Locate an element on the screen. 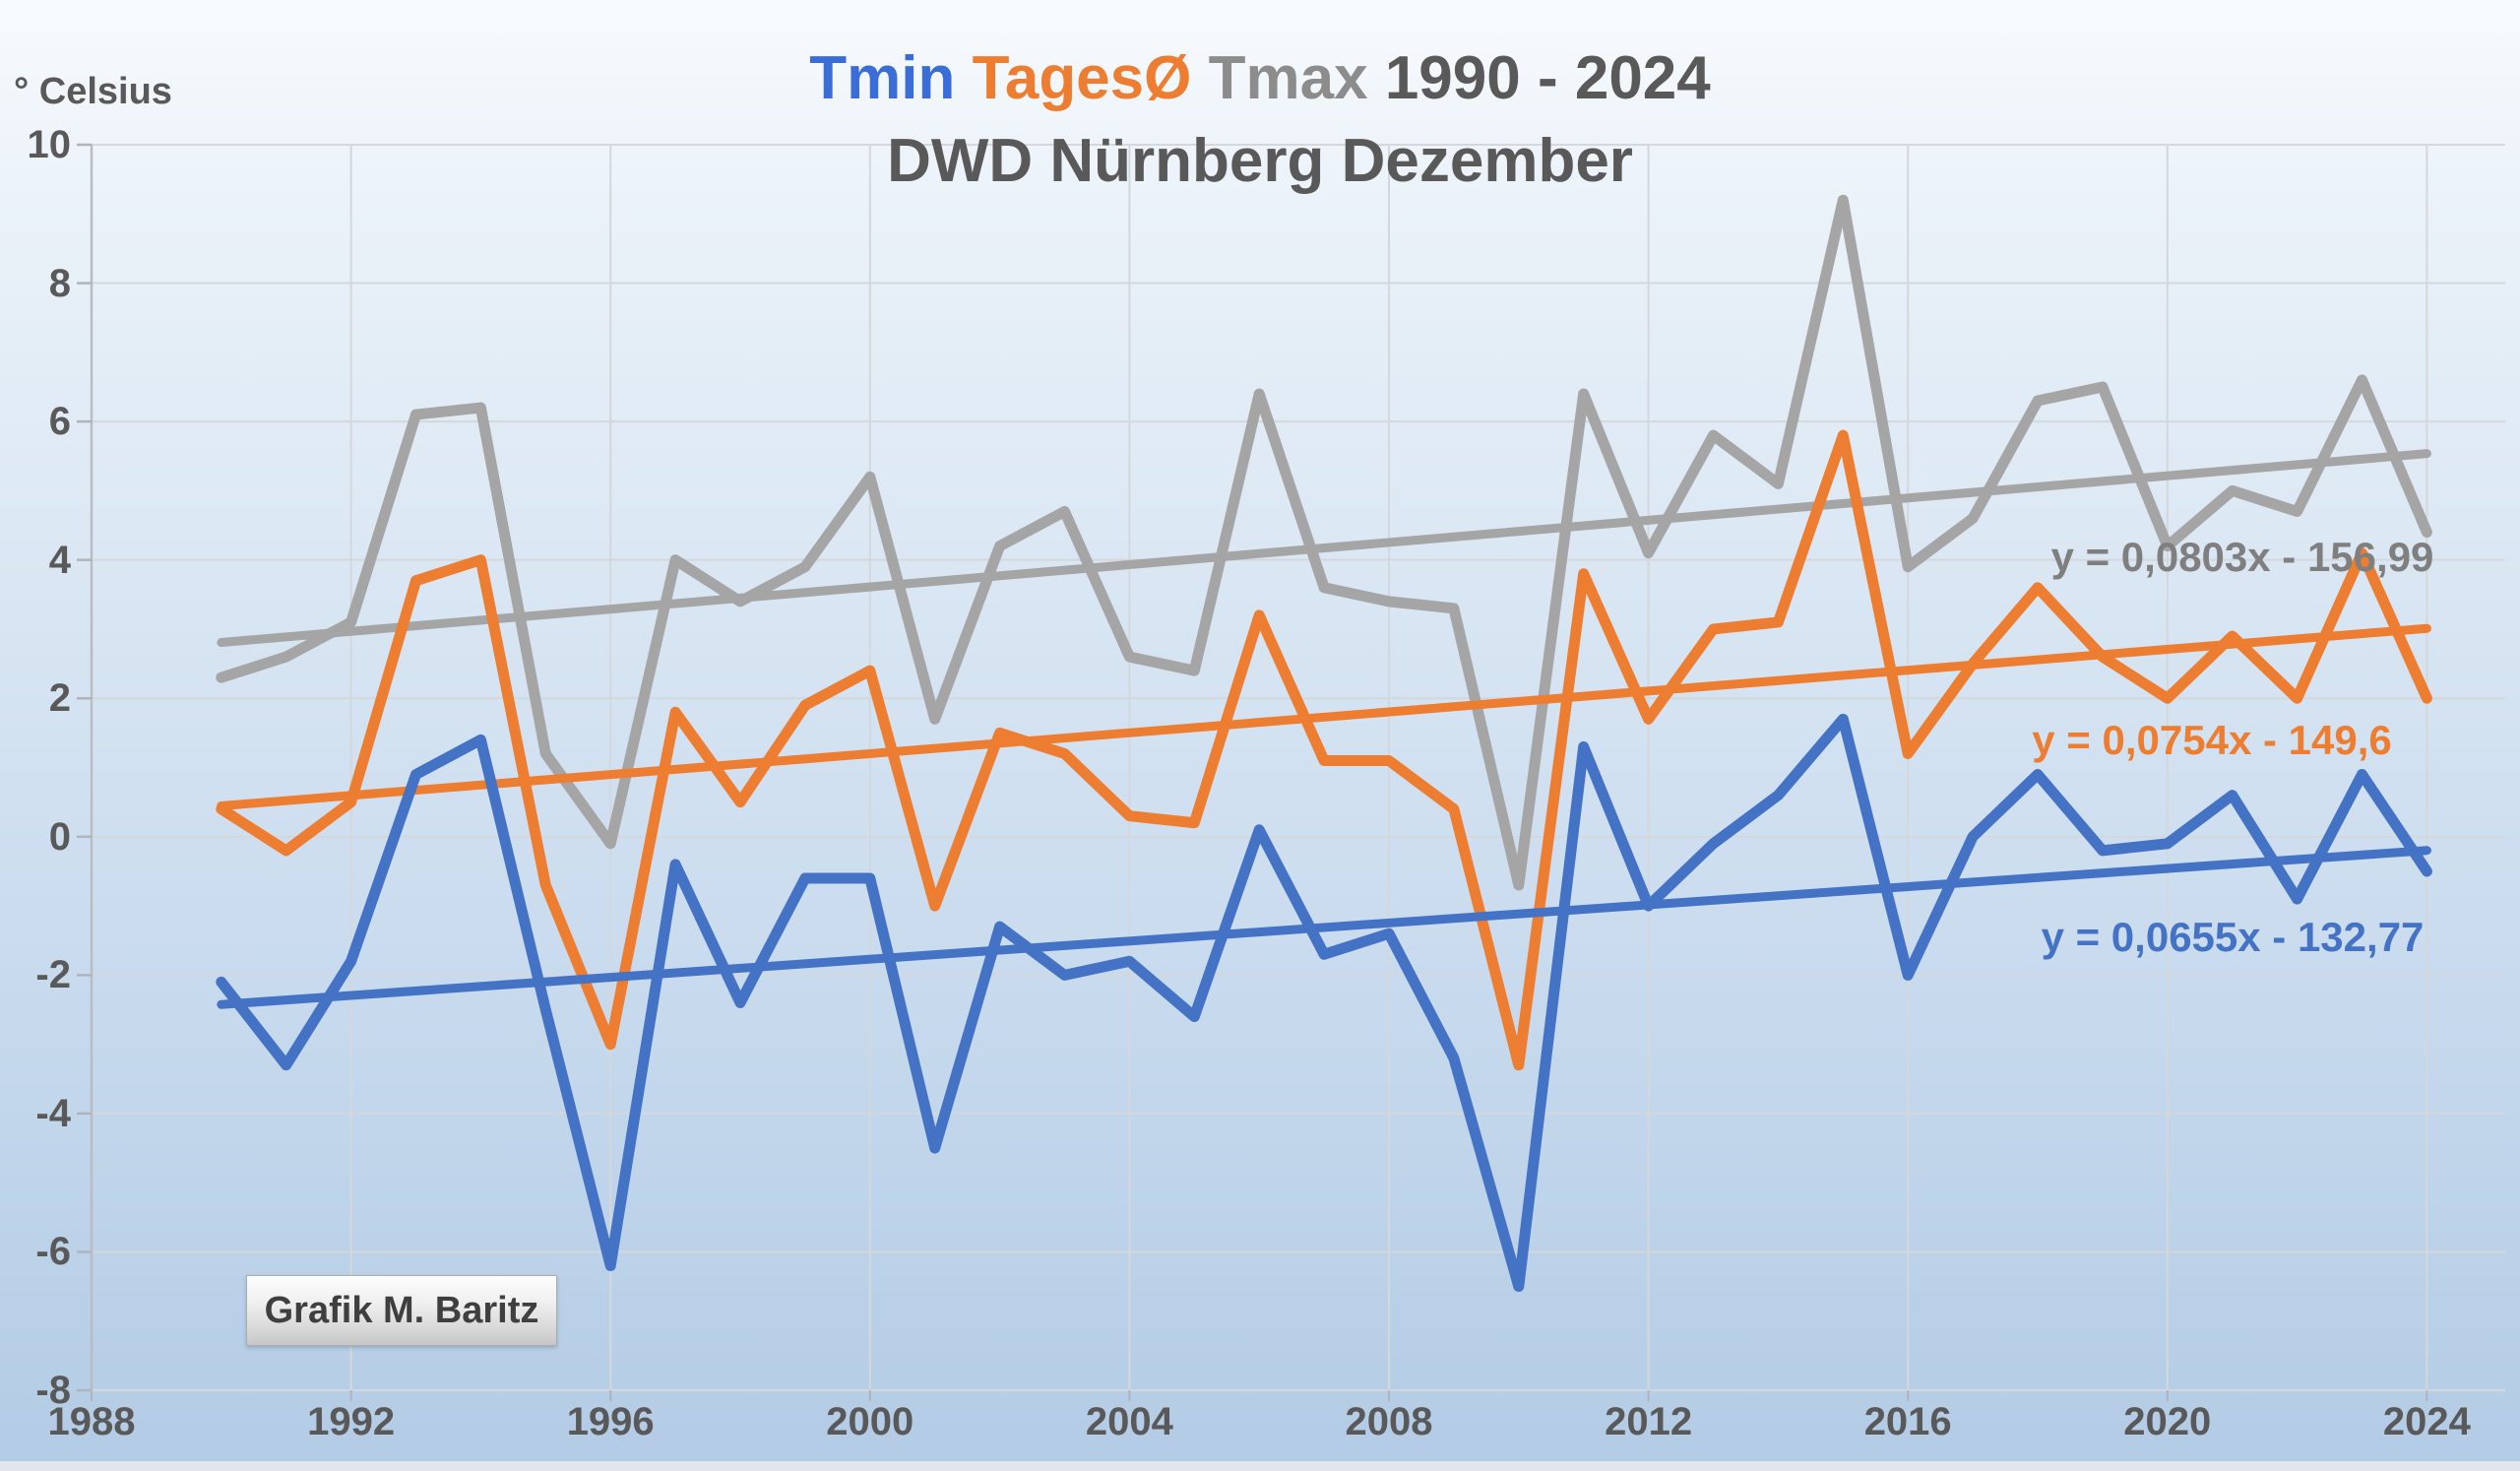  equation-tagesavg: y = 0,0754x - 149,6 is located at coordinates (2212, 740).